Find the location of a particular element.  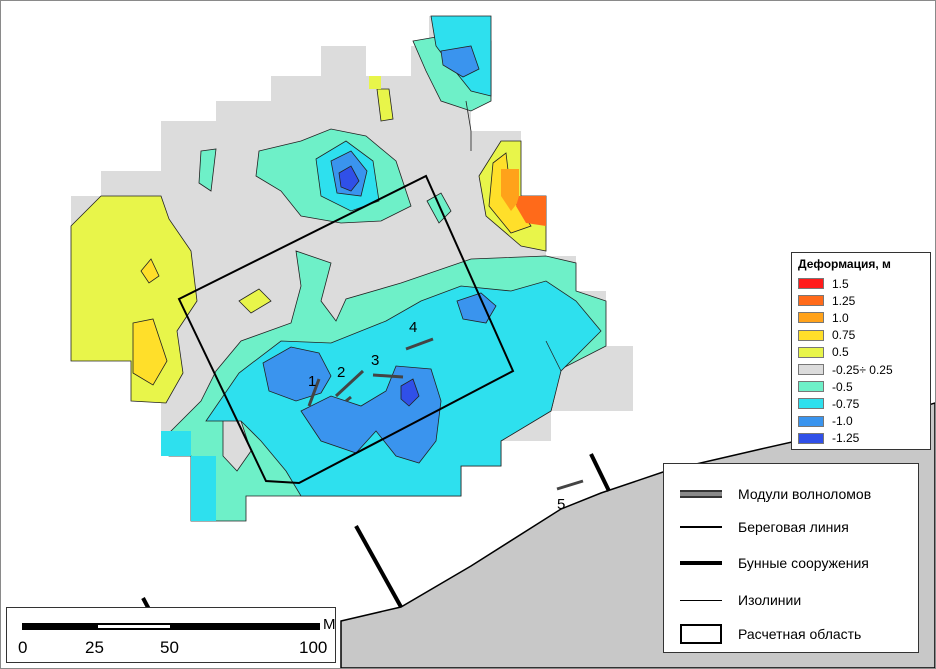

scale-bar: М 0 25 50 100 is located at coordinates (171, 635).